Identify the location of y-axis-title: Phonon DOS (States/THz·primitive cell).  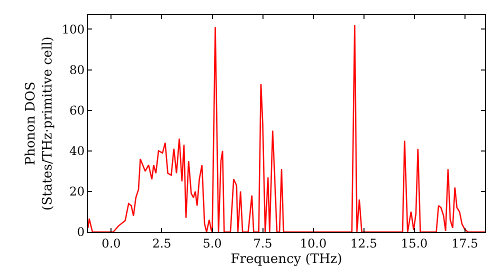
(40, 123).